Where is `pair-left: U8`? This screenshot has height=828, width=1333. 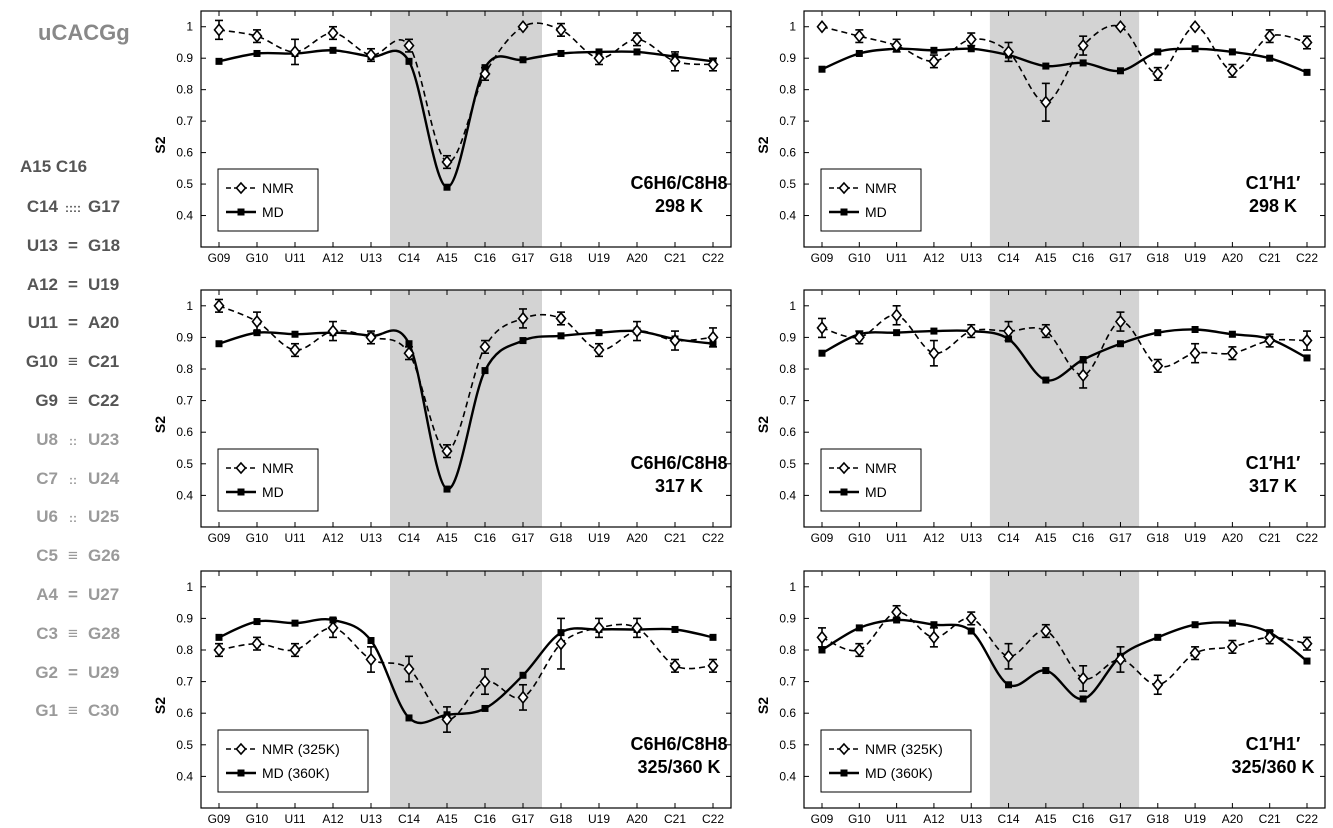
pair-left: U8 is located at coordinates (47, 439).